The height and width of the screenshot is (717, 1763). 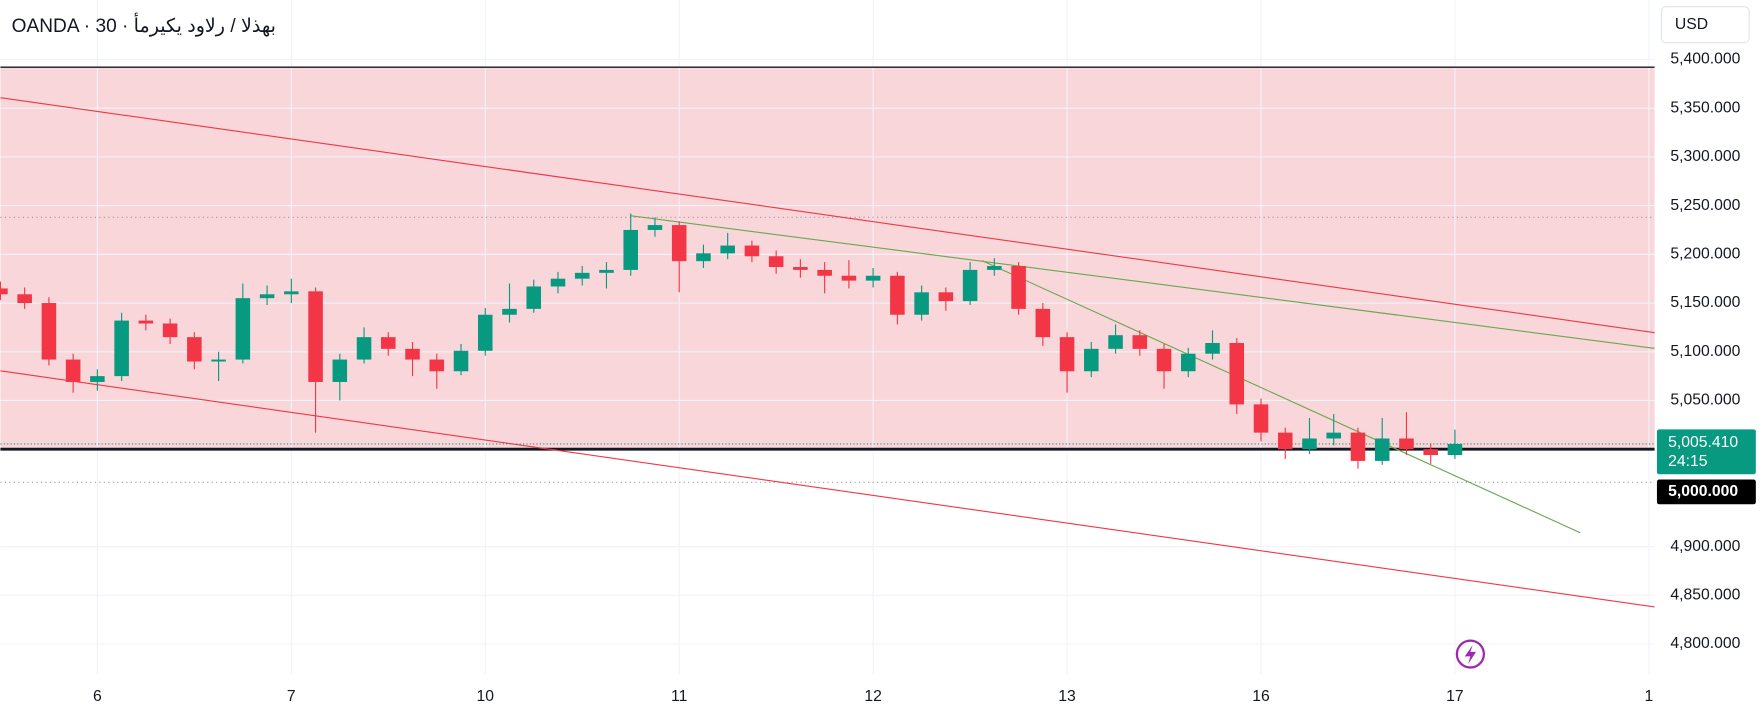 I want to click on x-tick-label: 17, so click(x=1454, y=696).